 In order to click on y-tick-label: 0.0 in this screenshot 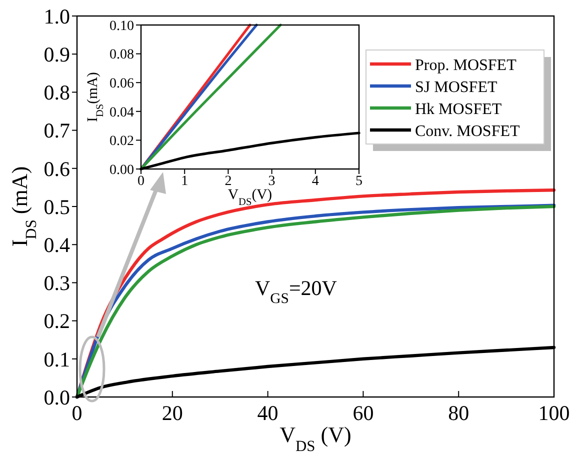, I will do `click(57, 397)`.